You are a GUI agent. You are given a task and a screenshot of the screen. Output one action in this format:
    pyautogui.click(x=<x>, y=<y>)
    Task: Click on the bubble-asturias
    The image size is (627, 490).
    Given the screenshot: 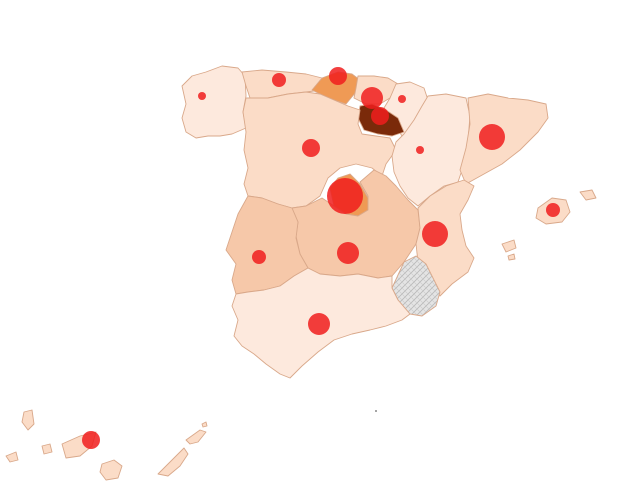 What is the action you would take?
    pyautogui.click(x=279, y=80)
    